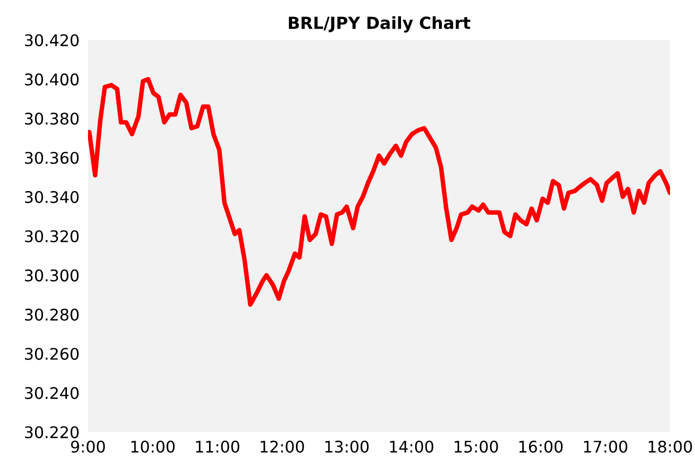  Describe the element at coordinates (51, 197) in the screenshot. I see `y-tick-label: 30.340` at that location.